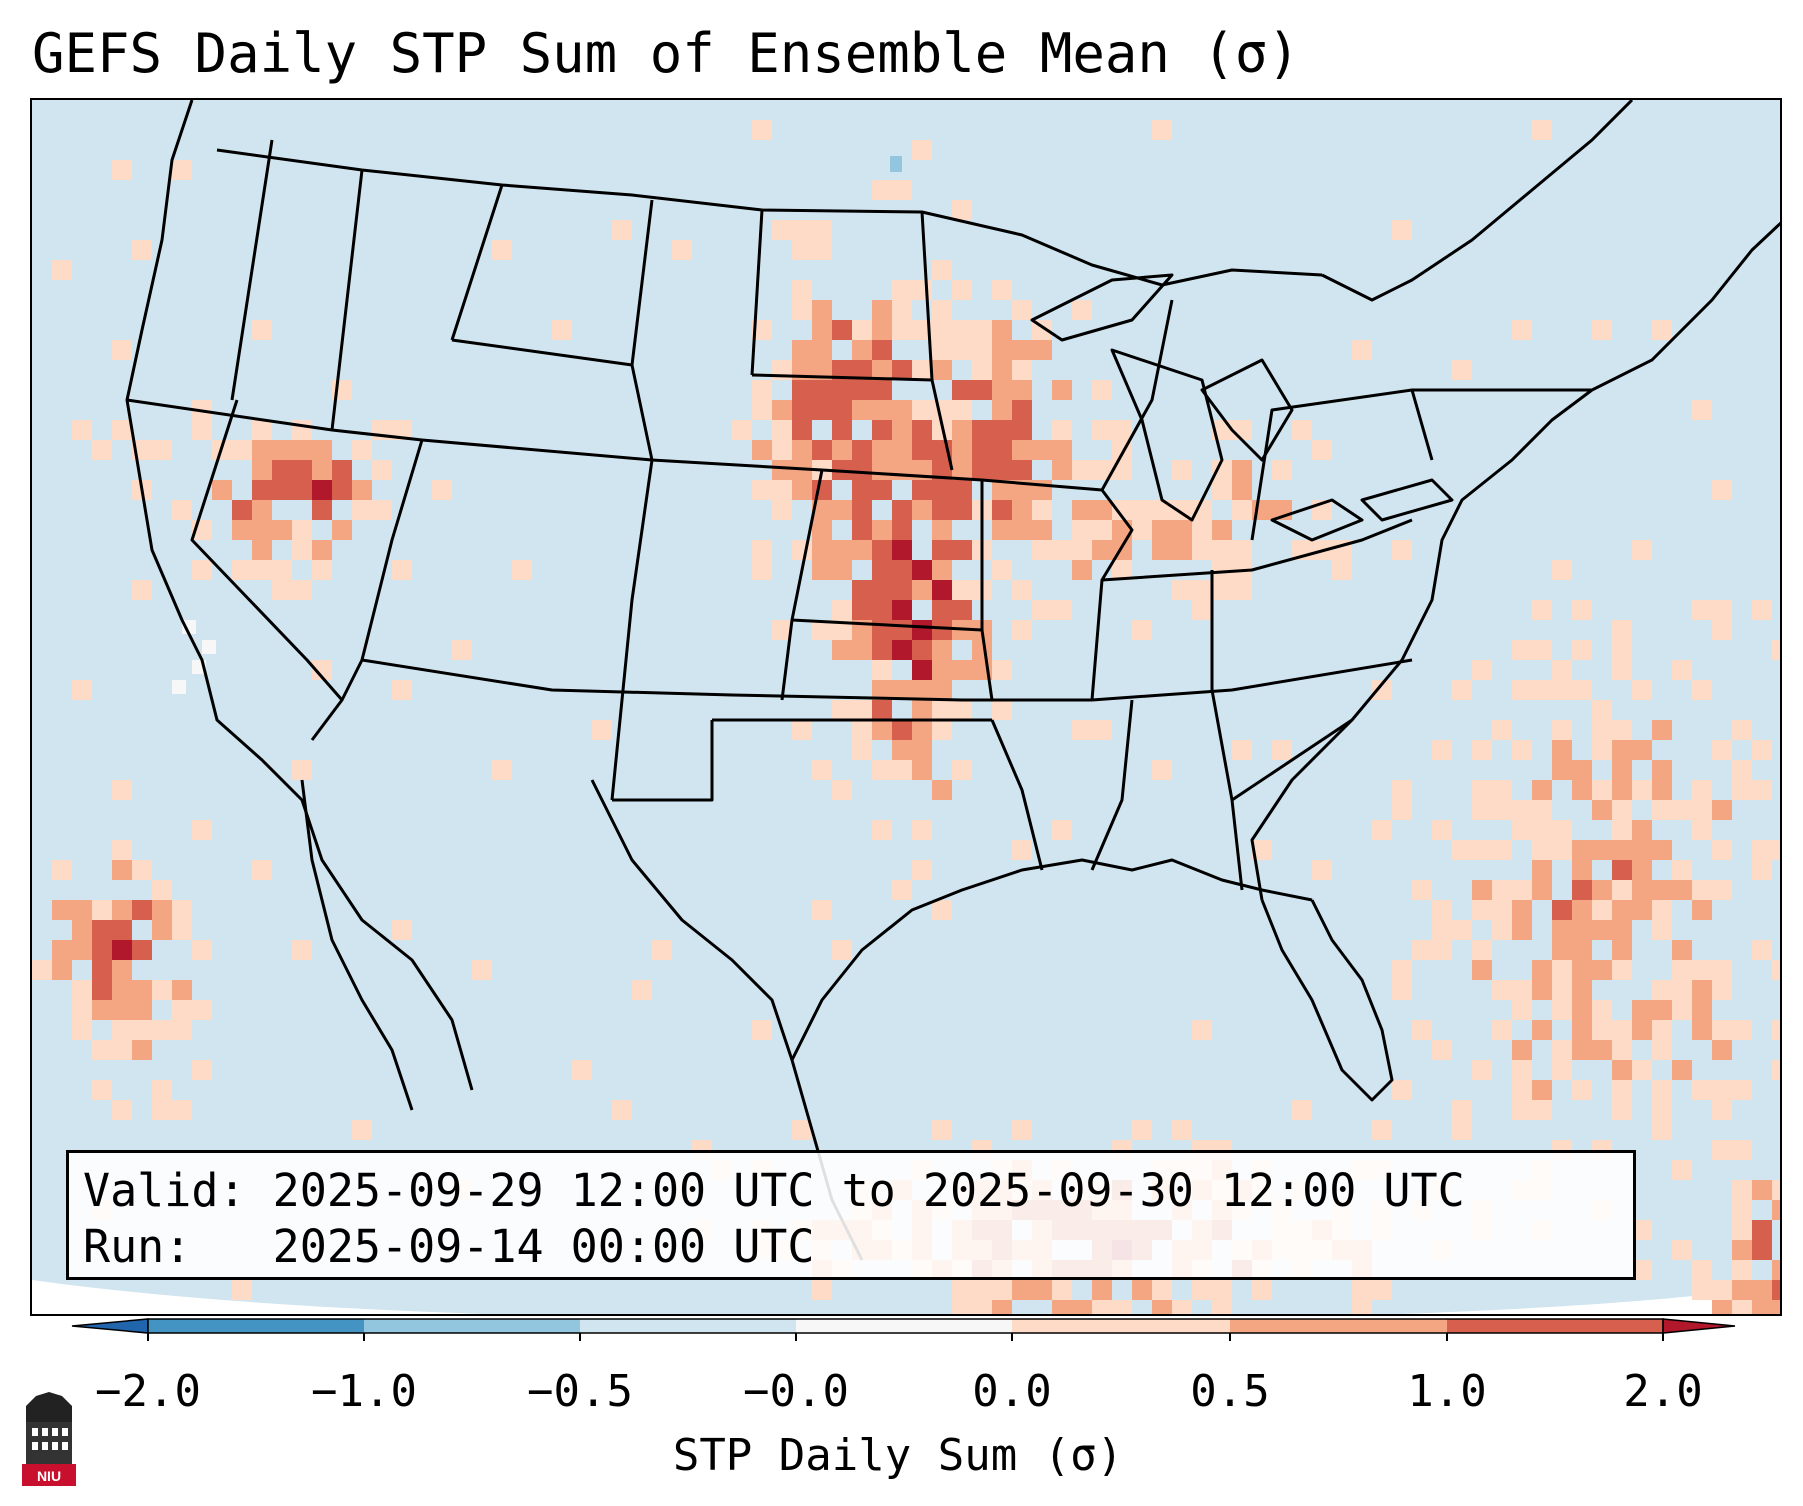 This screenshot has width=1803, height=1506. Describe the element at coordinates (580, 1391) in the screenshot. I see `colorbar-tick-label: −0.5` at that location.